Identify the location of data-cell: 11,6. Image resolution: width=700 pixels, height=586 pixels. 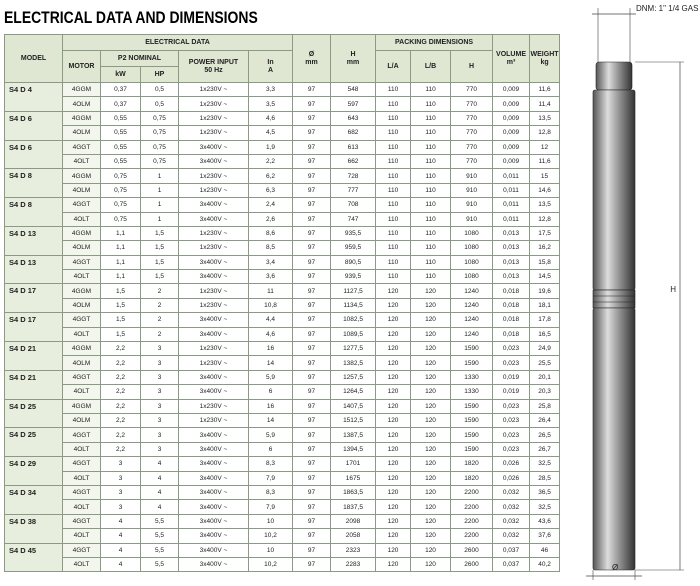
(545, 161).